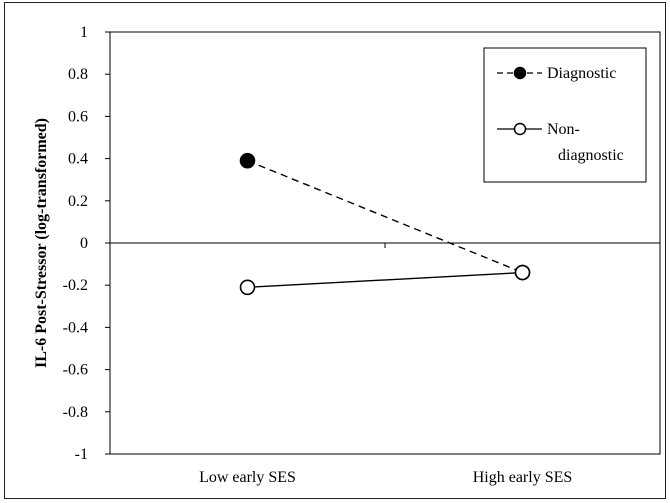 Image resolution: width=670 pixels, height=503 pixels. What do you see at coordinates (75, 285) in the screenshot?
I see `y-tick-label: -0.2` at bounding box center [75, 285].